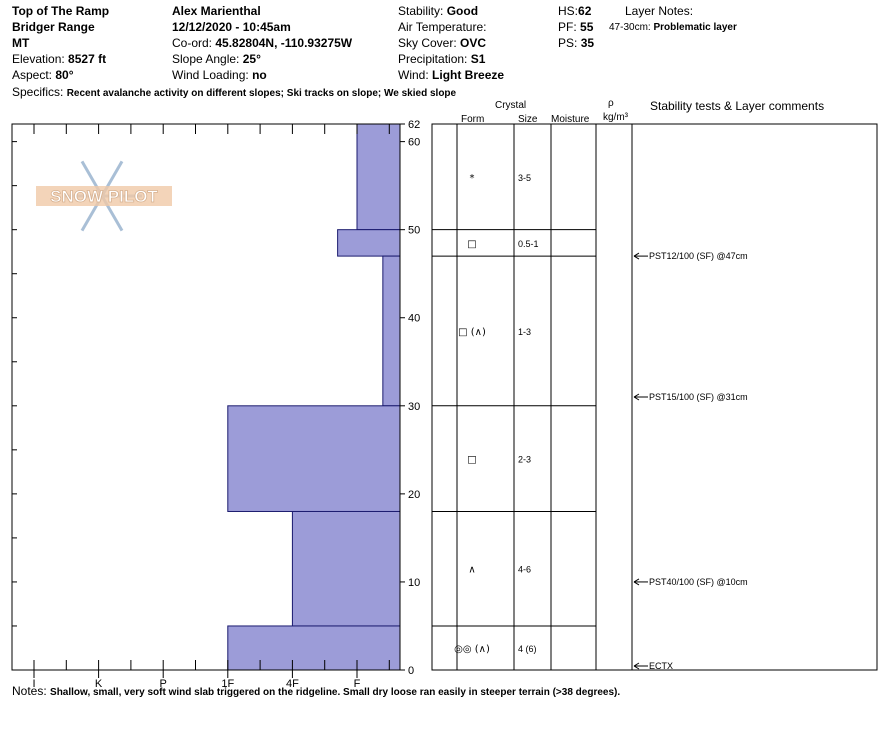 The image size is (888, 750). Describe the element at coordinates (414, 125) in the screenshot. I see `height-tick-label: 62` at that location.